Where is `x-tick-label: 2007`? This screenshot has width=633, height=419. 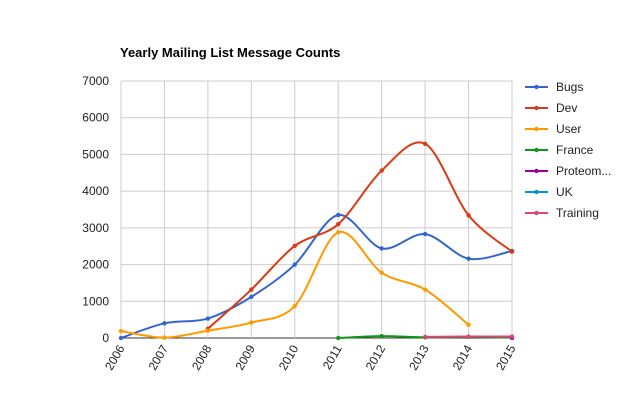
x-tick-label: 2007 is located at coordinates (159, 357).